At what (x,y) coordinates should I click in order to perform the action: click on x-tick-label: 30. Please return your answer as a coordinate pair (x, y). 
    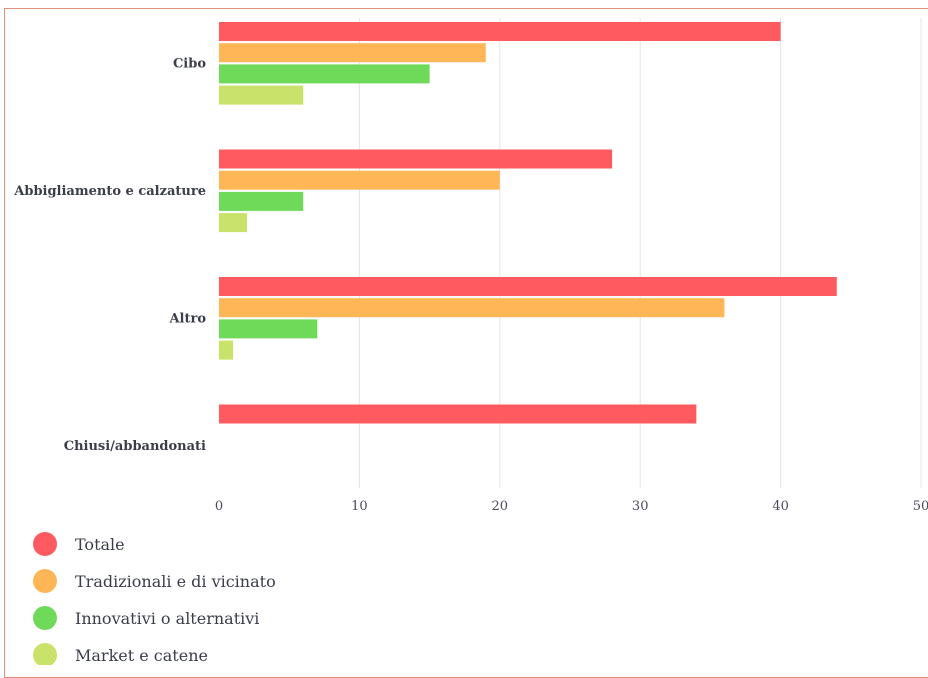
    Looking at the image, I should click on (640, 506).